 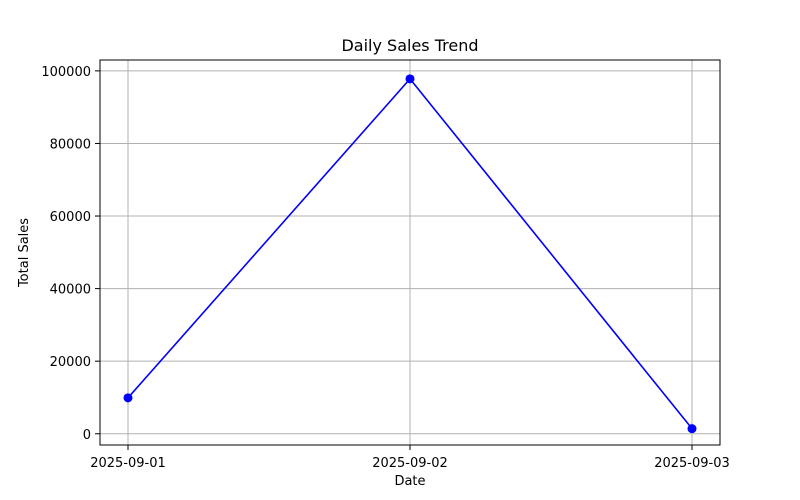 I want to click on y-tick-label: 80000, so click(x=70, y=144).